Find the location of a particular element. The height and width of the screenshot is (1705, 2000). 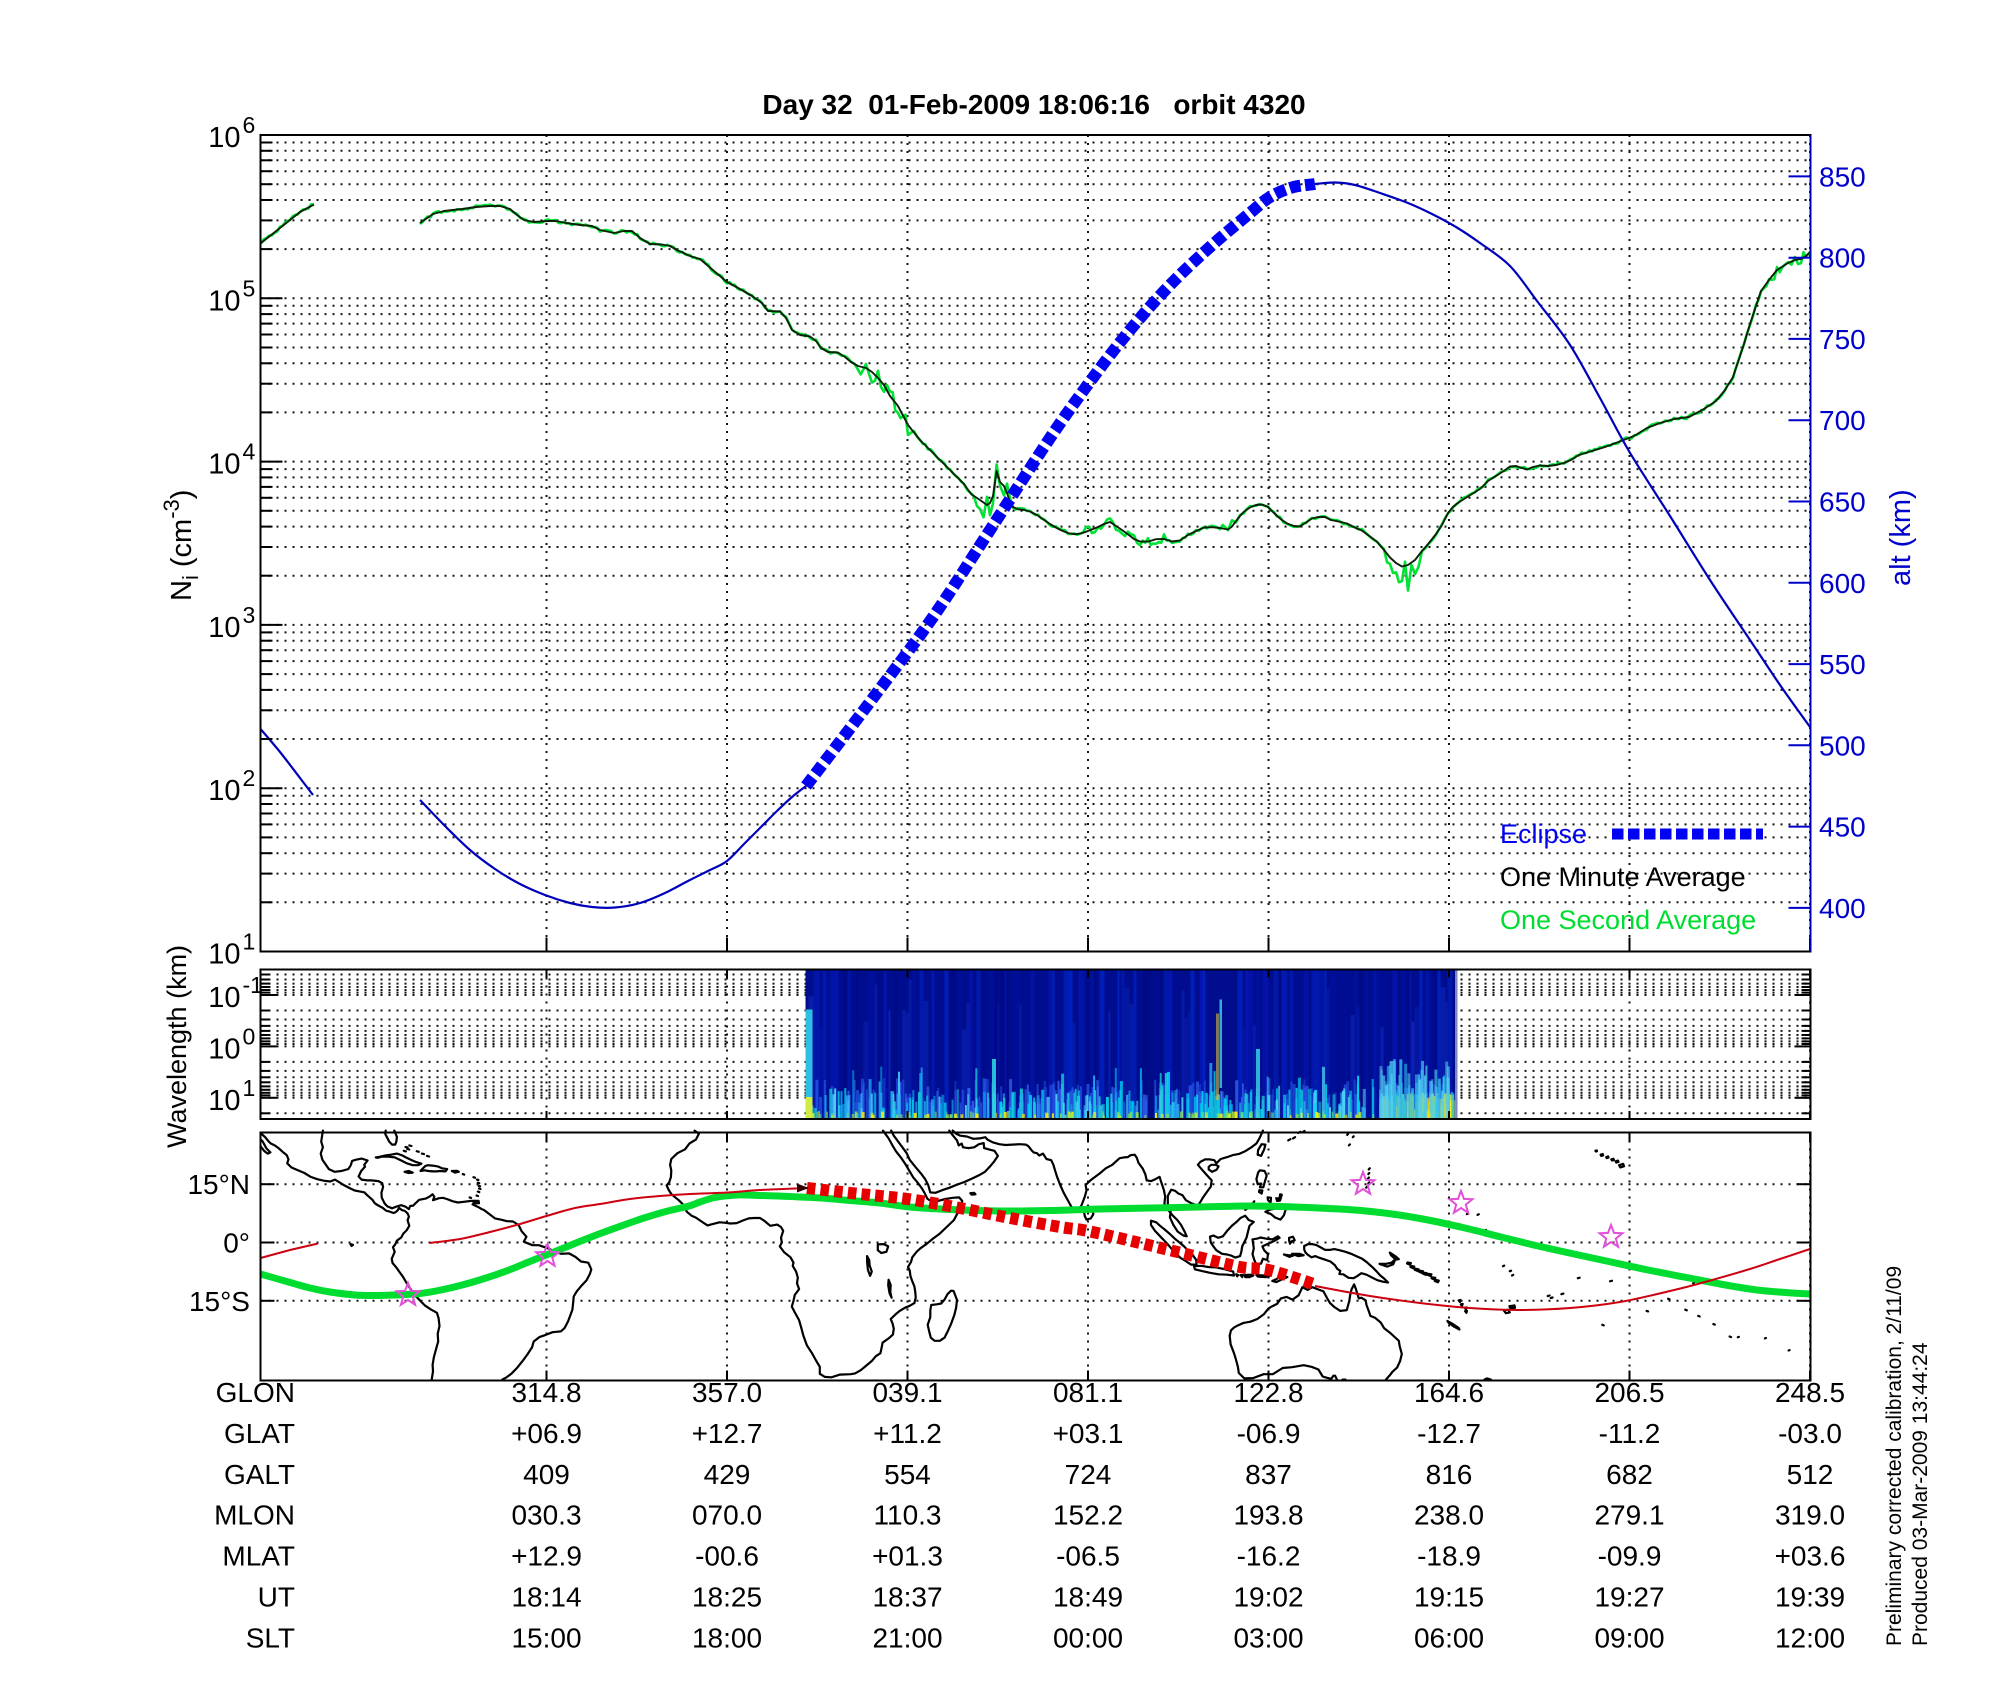

svg-text: 3 is located at coordinates (249, 615).